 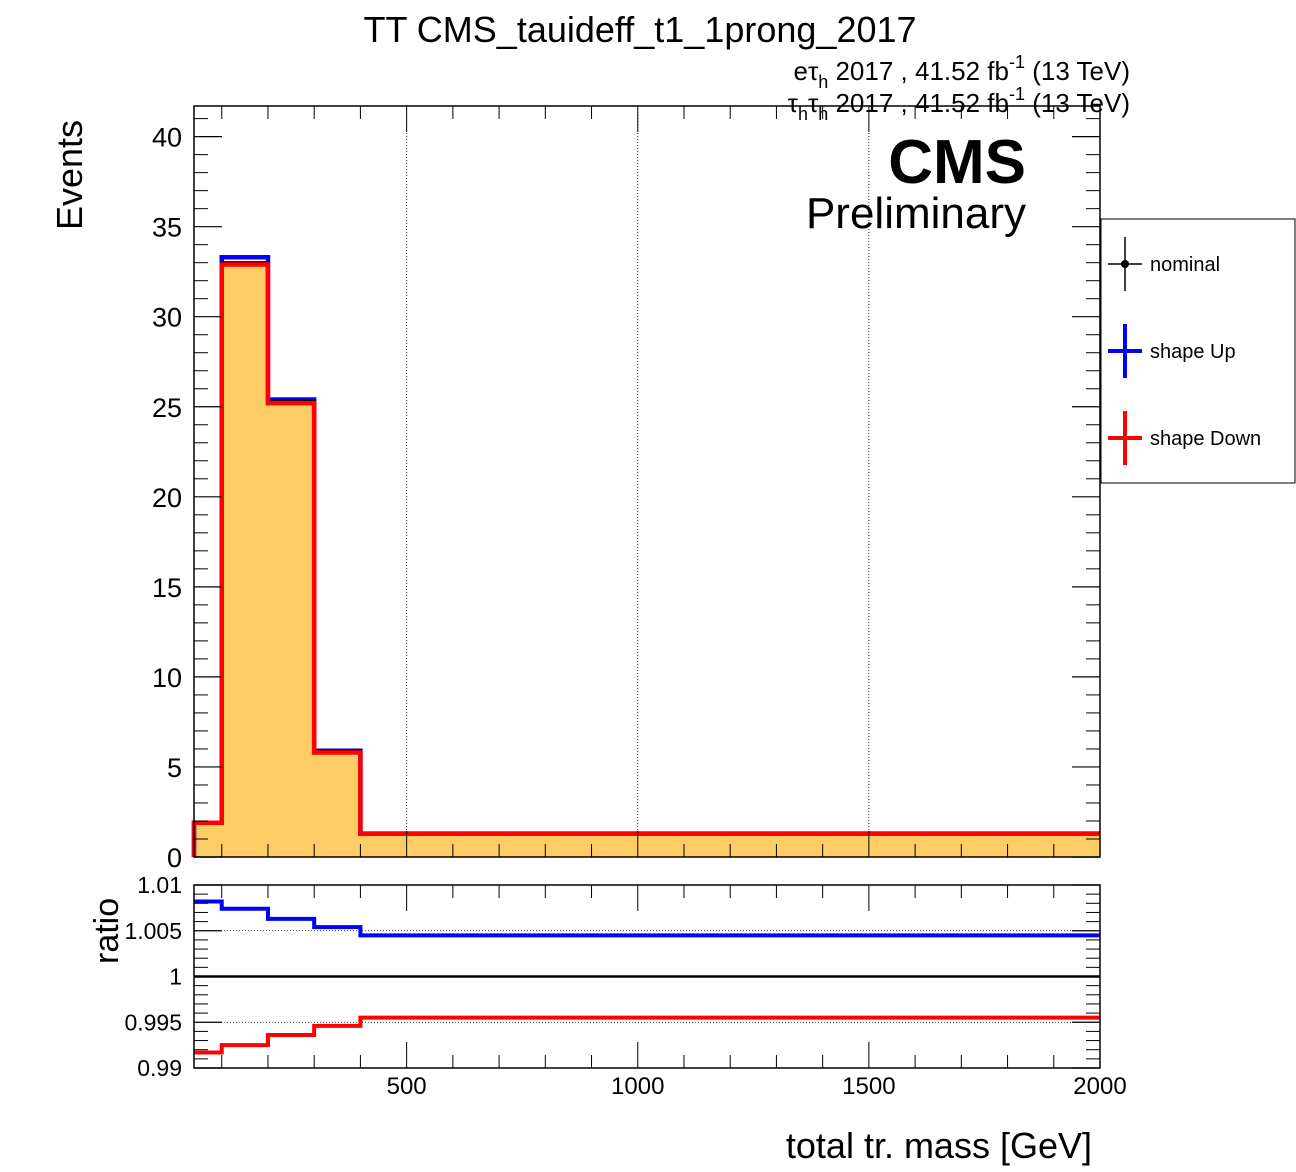 What do you see at coordinates (69, 175) in the screenshot?
I see `main-ylabel: Events` at bounding box center [69, 175].